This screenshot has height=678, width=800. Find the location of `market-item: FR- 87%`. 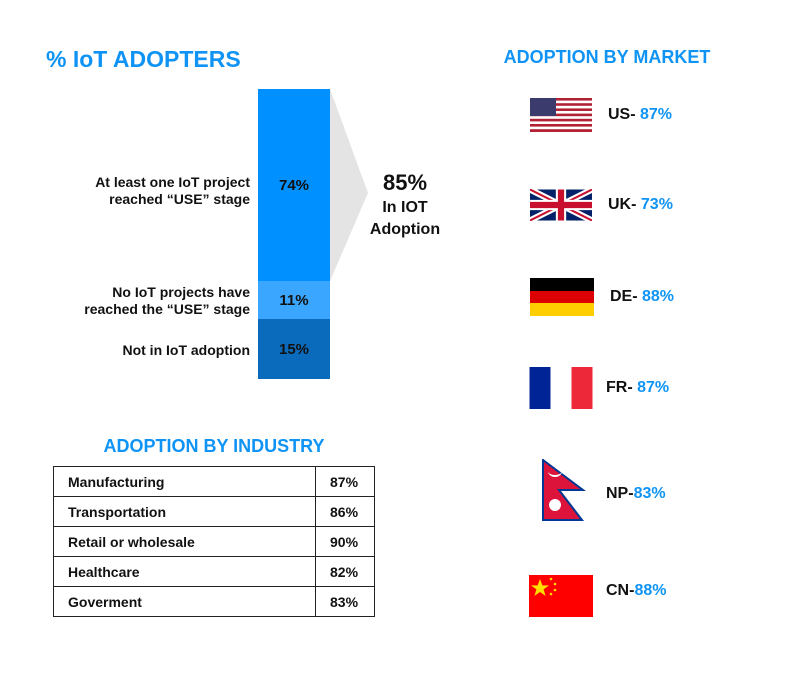

market-item: FR- 87% is located at coordinates (637, 388).